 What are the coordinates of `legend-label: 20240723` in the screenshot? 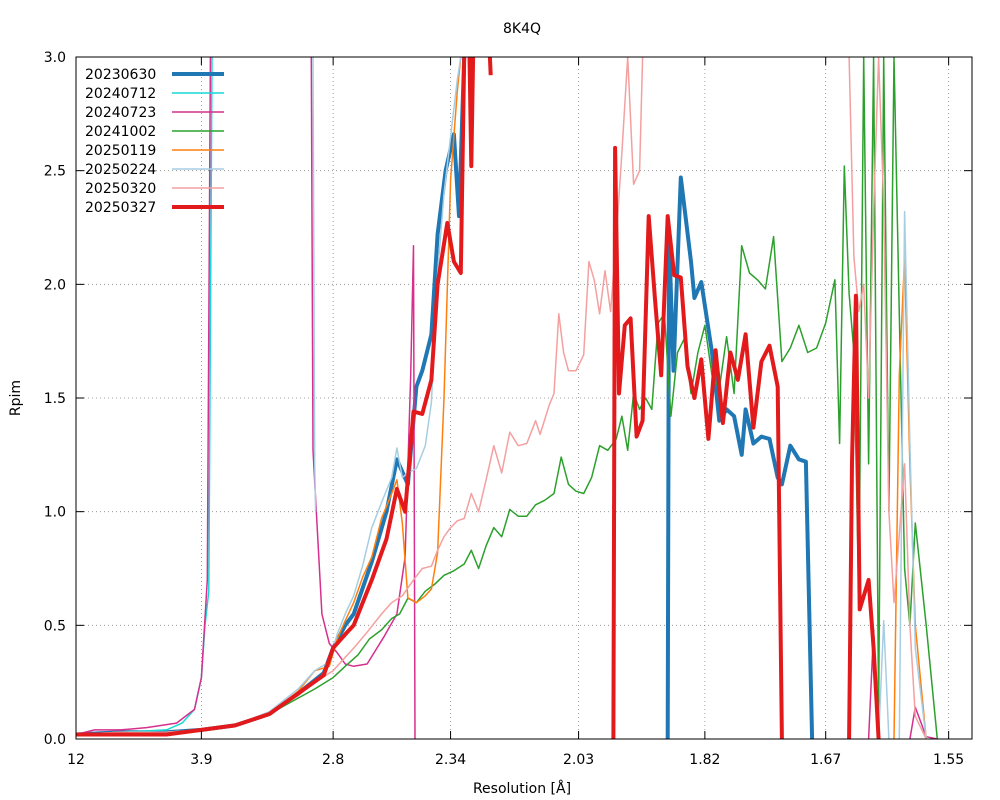 It's located at (120, 113).